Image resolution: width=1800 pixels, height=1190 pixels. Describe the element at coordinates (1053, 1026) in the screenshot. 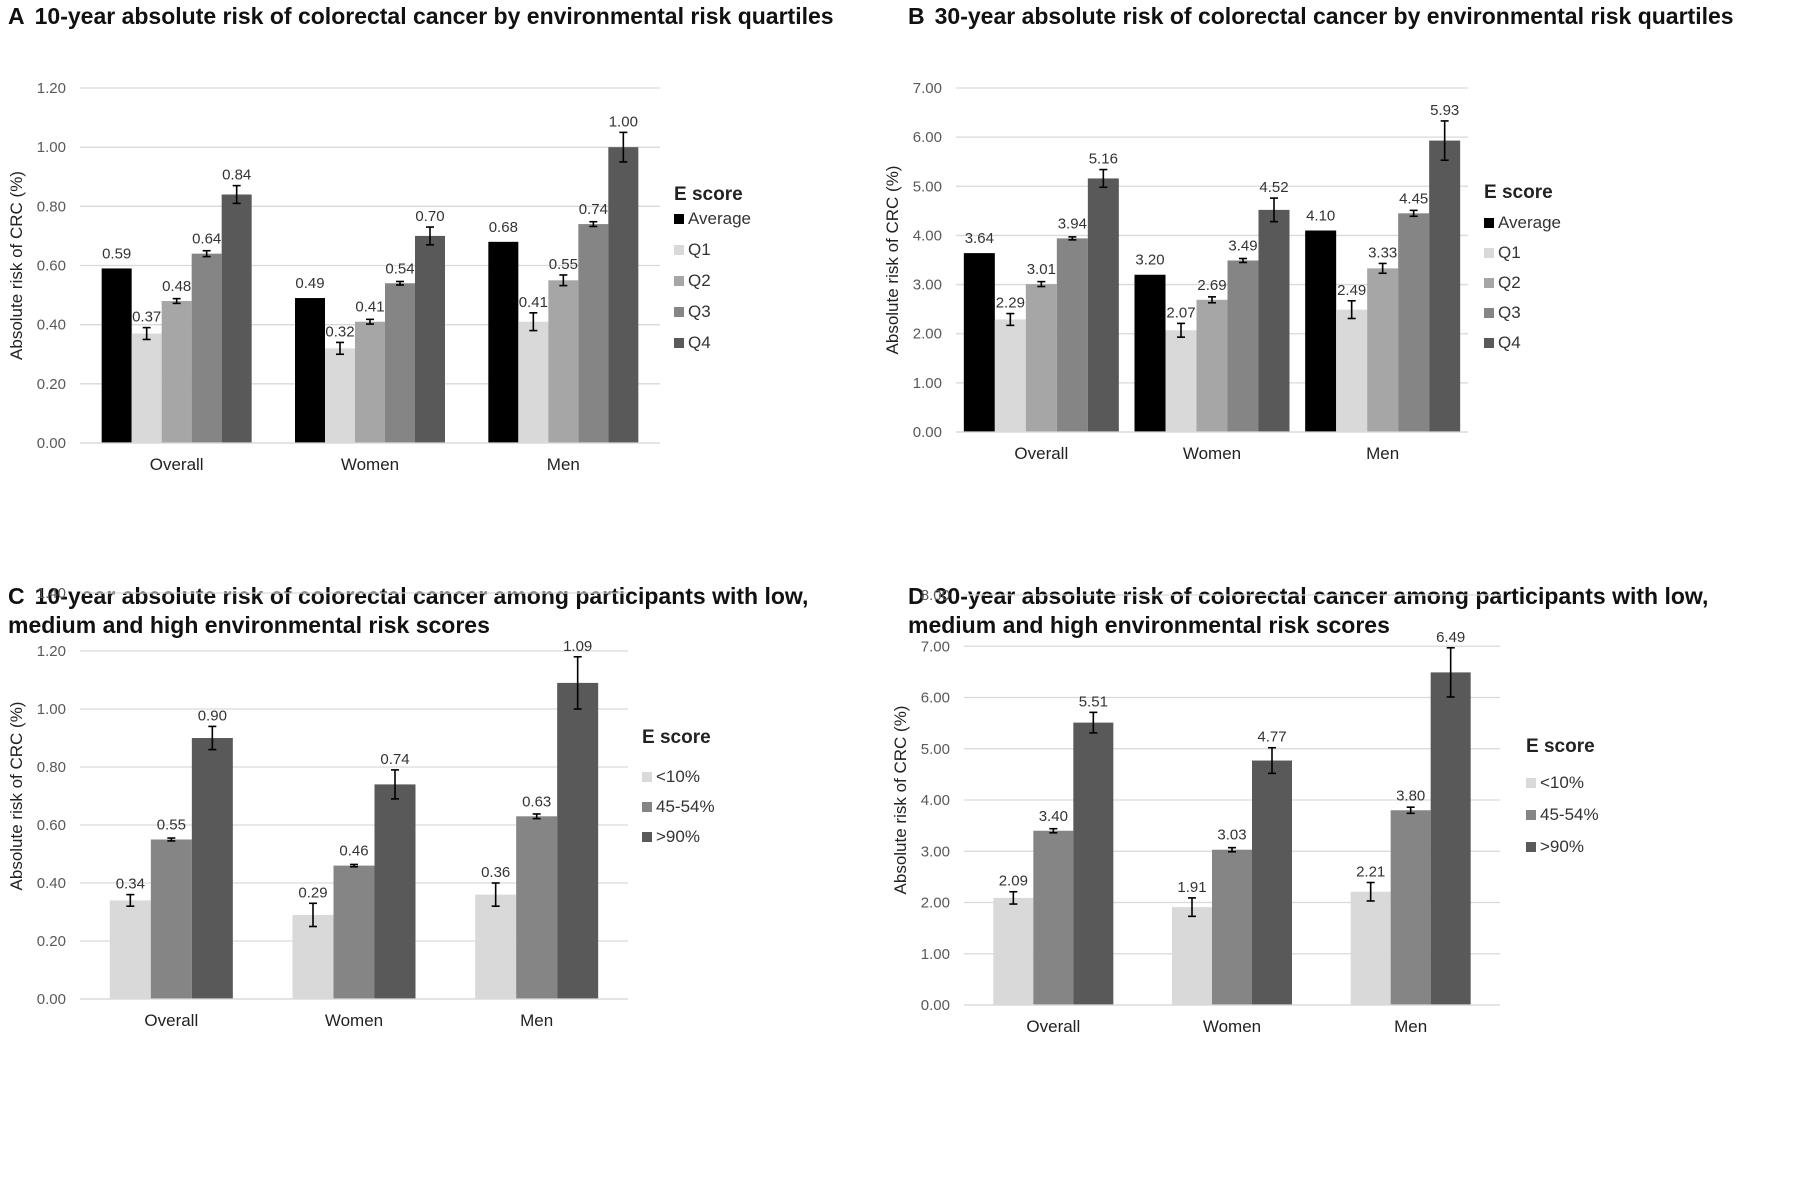

I see `x-tick-label: Overall` at that location.